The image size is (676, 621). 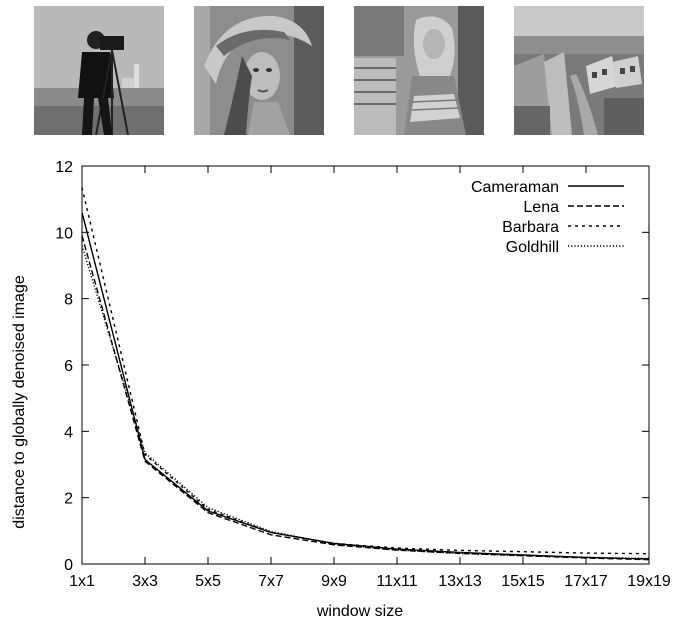 I want to click on legend-label: Cameraman, so click(x=515, y=187).